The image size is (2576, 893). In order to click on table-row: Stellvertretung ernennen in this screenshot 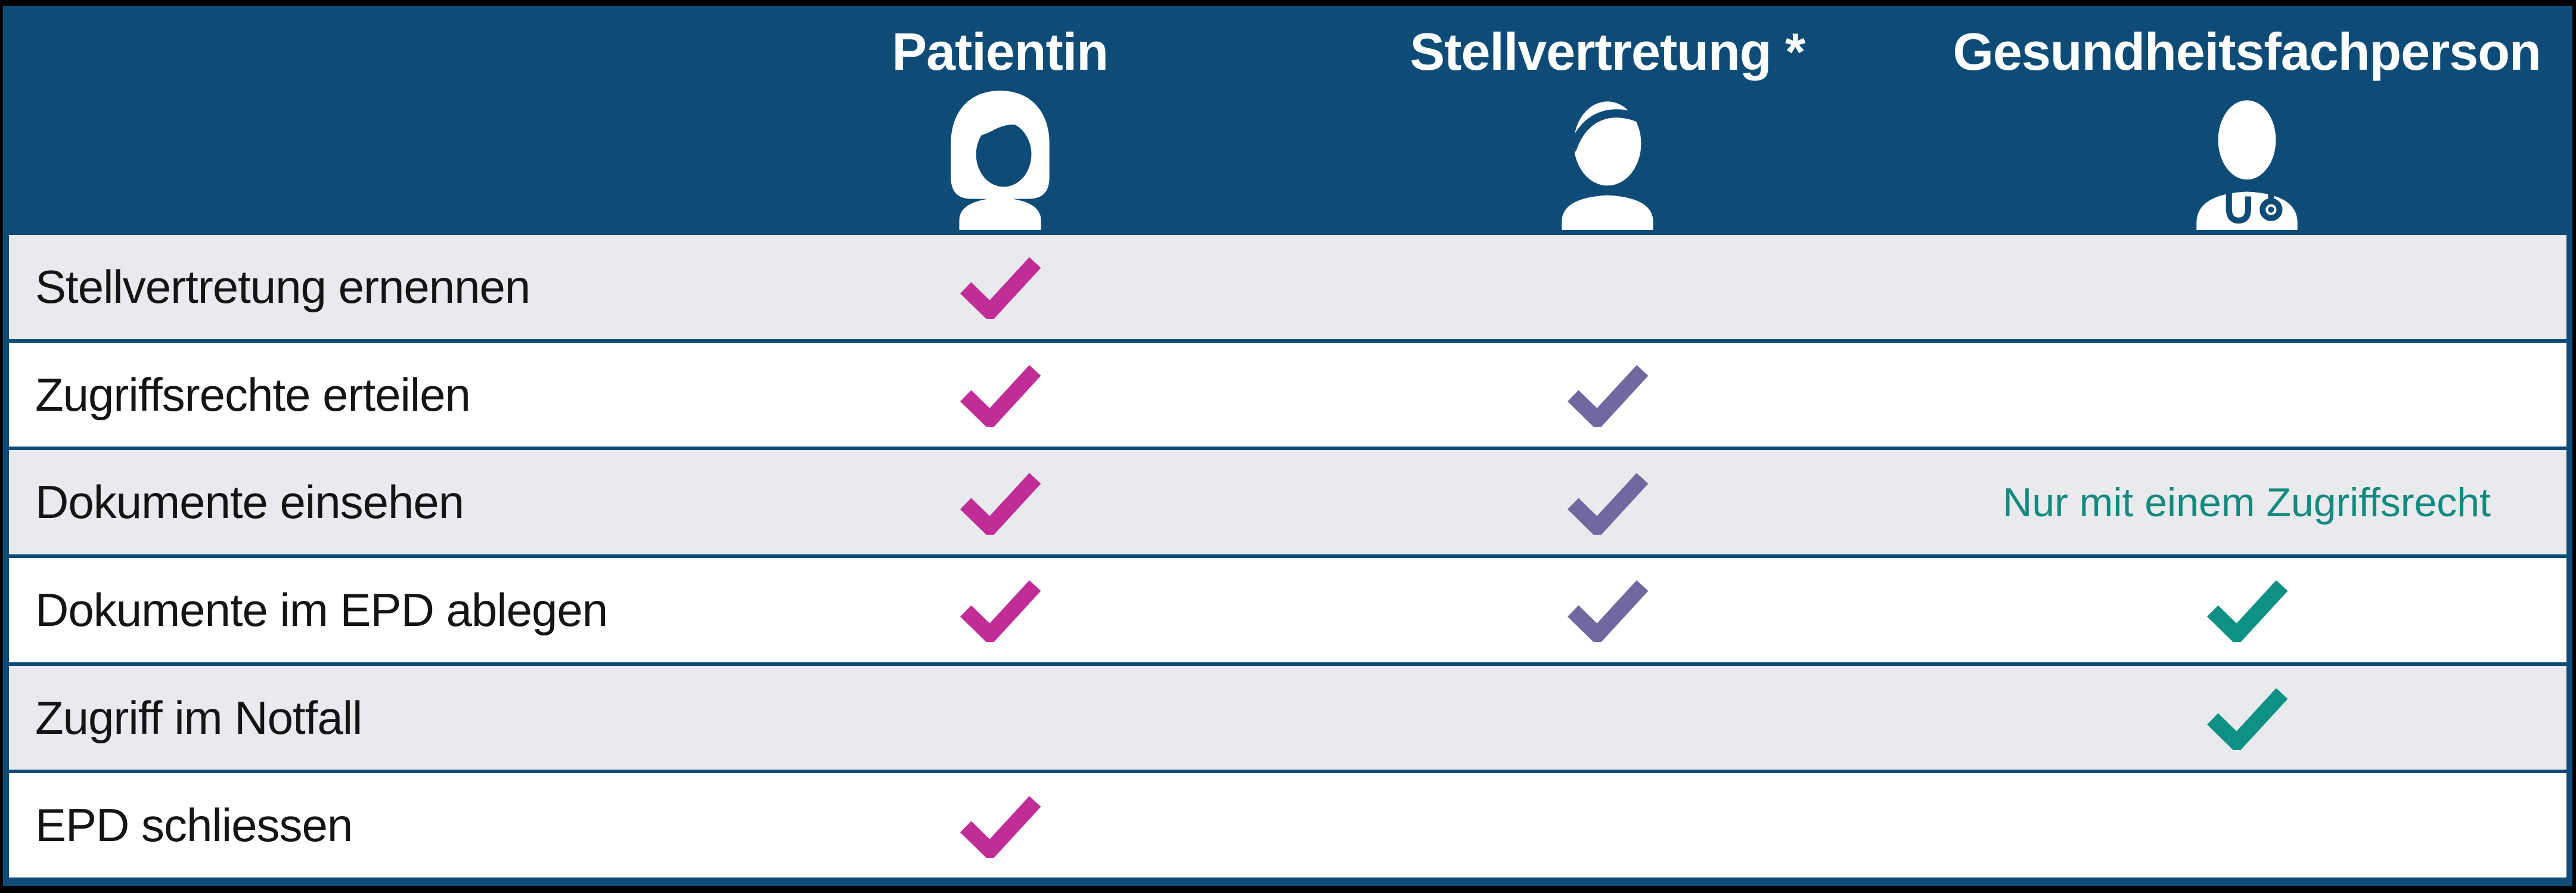, I will do `click(1287, 285)`.